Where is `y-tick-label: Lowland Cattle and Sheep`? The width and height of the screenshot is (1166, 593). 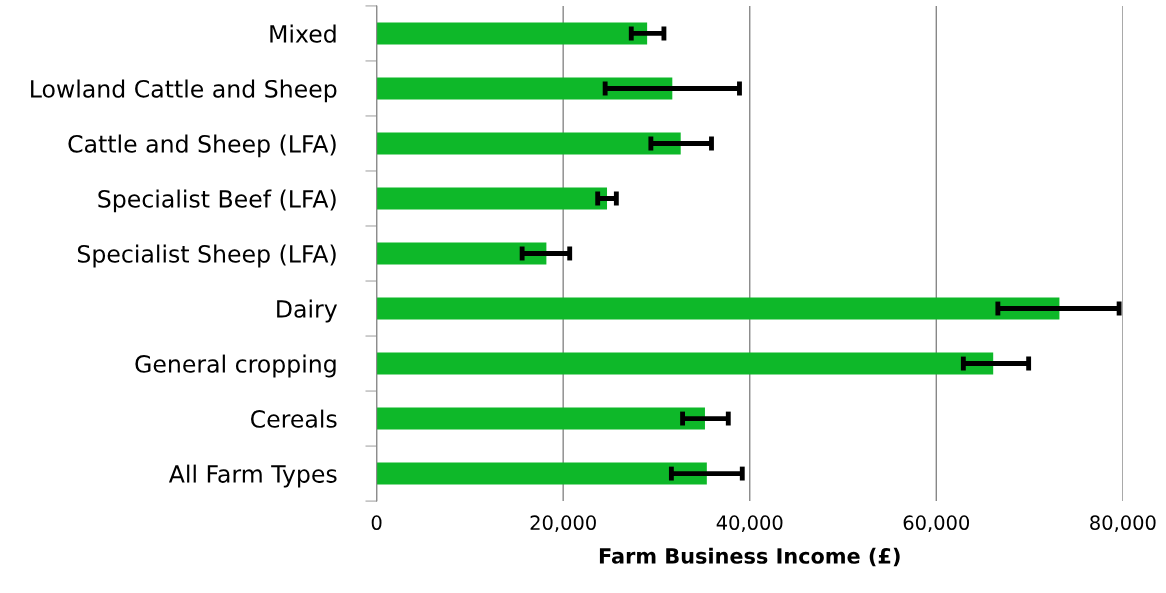
y-tick-label: Lowland Cattle and Sheep is located at coordinates (184, 91).